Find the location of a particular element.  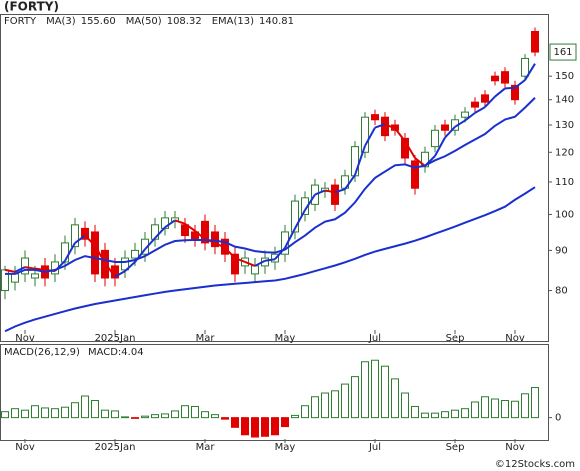

legend-value: 140.81 is located at coordinates (276, 21).